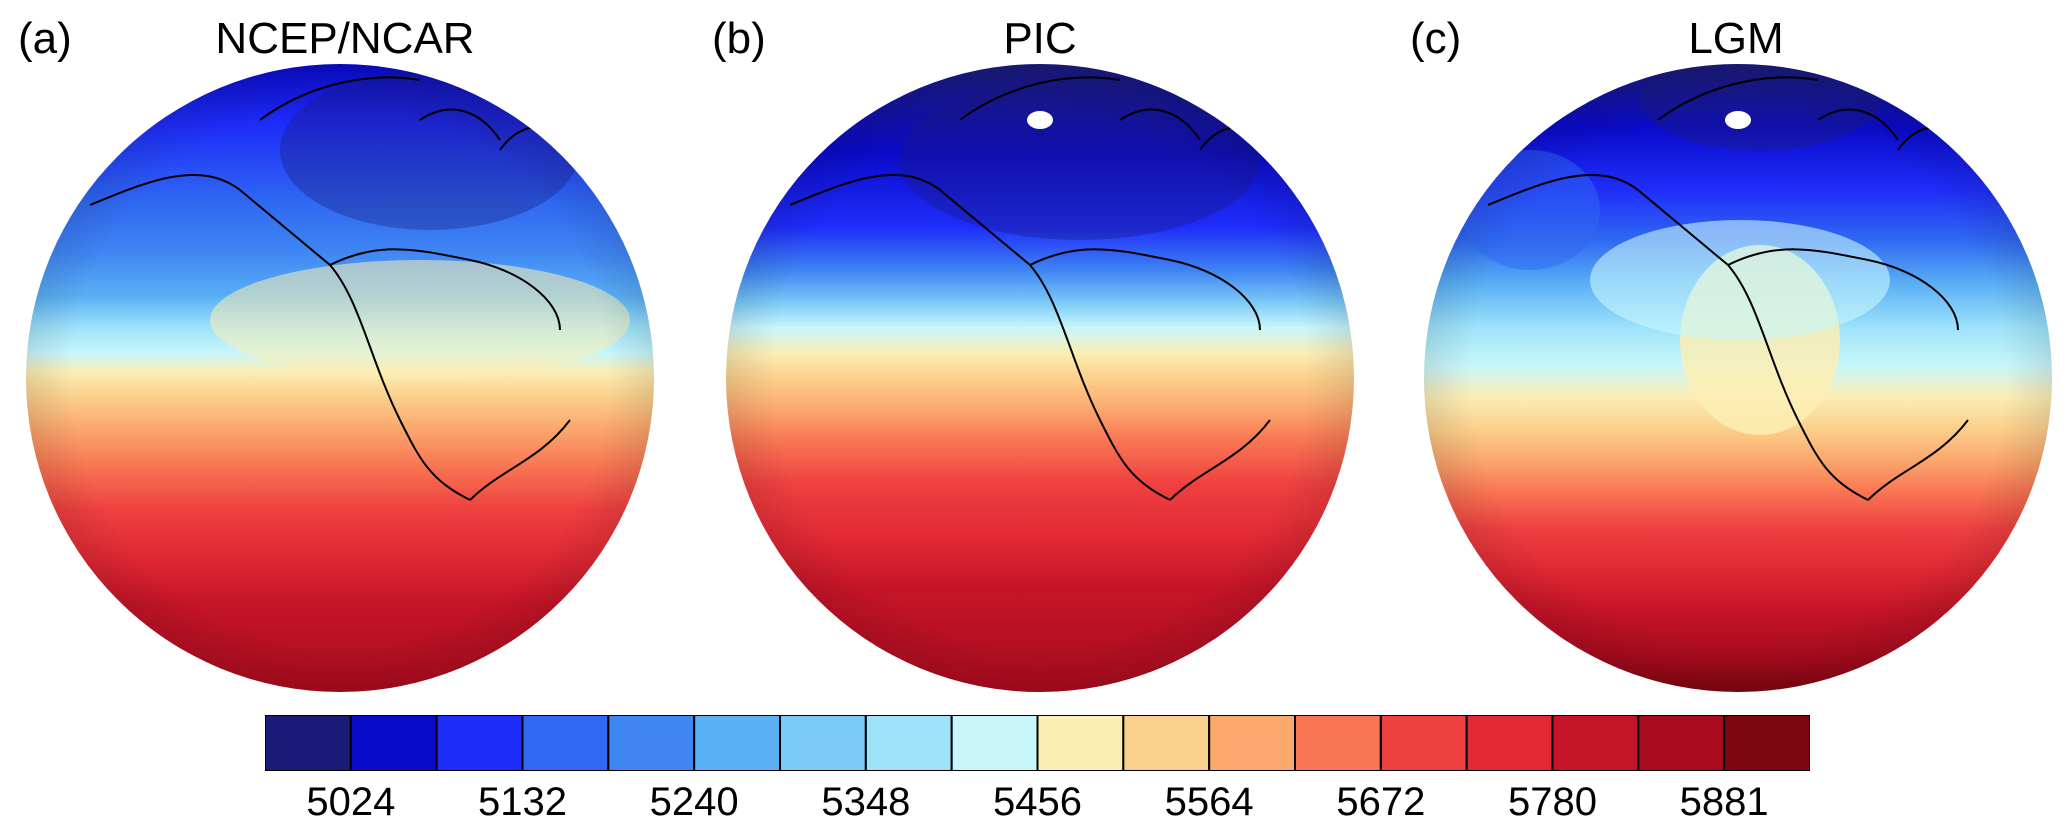  I want to click on panel-title-b: PIC, so click(1040, 38).